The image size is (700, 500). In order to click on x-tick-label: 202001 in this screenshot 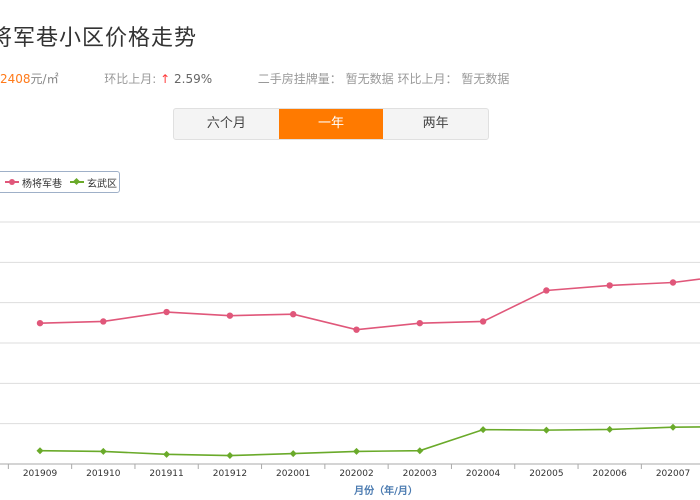, I will do `click(293, 474)`.